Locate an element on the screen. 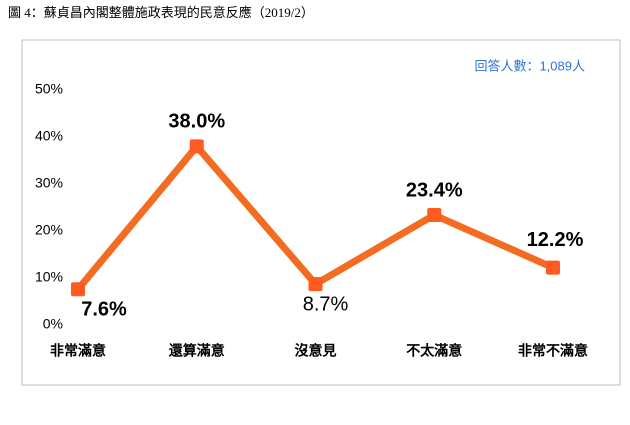 The height and width of the screenshot is (425, 630). data-label: 8.7% is located at coordinates (326, 304).